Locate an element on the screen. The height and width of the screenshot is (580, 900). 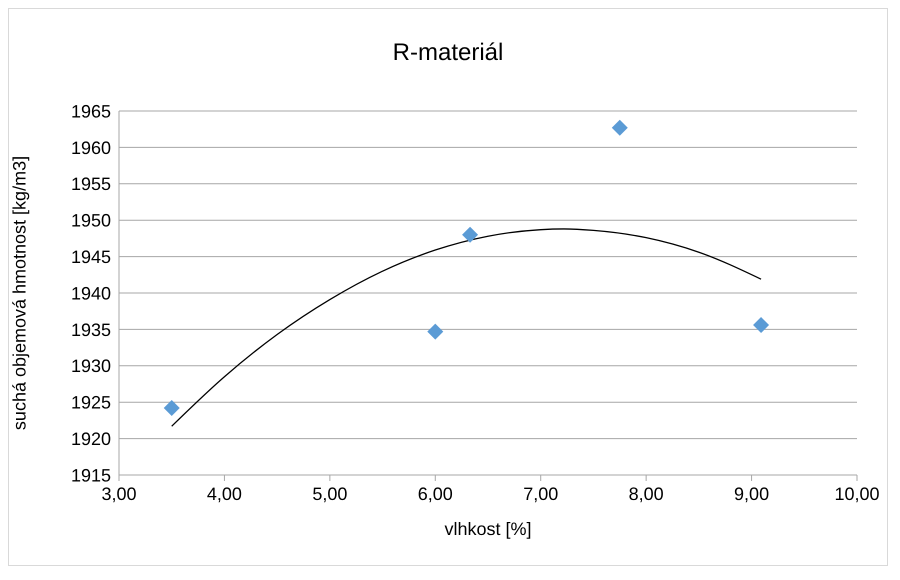
y-tick-label: 1935 is located at coordinates (90, 330).